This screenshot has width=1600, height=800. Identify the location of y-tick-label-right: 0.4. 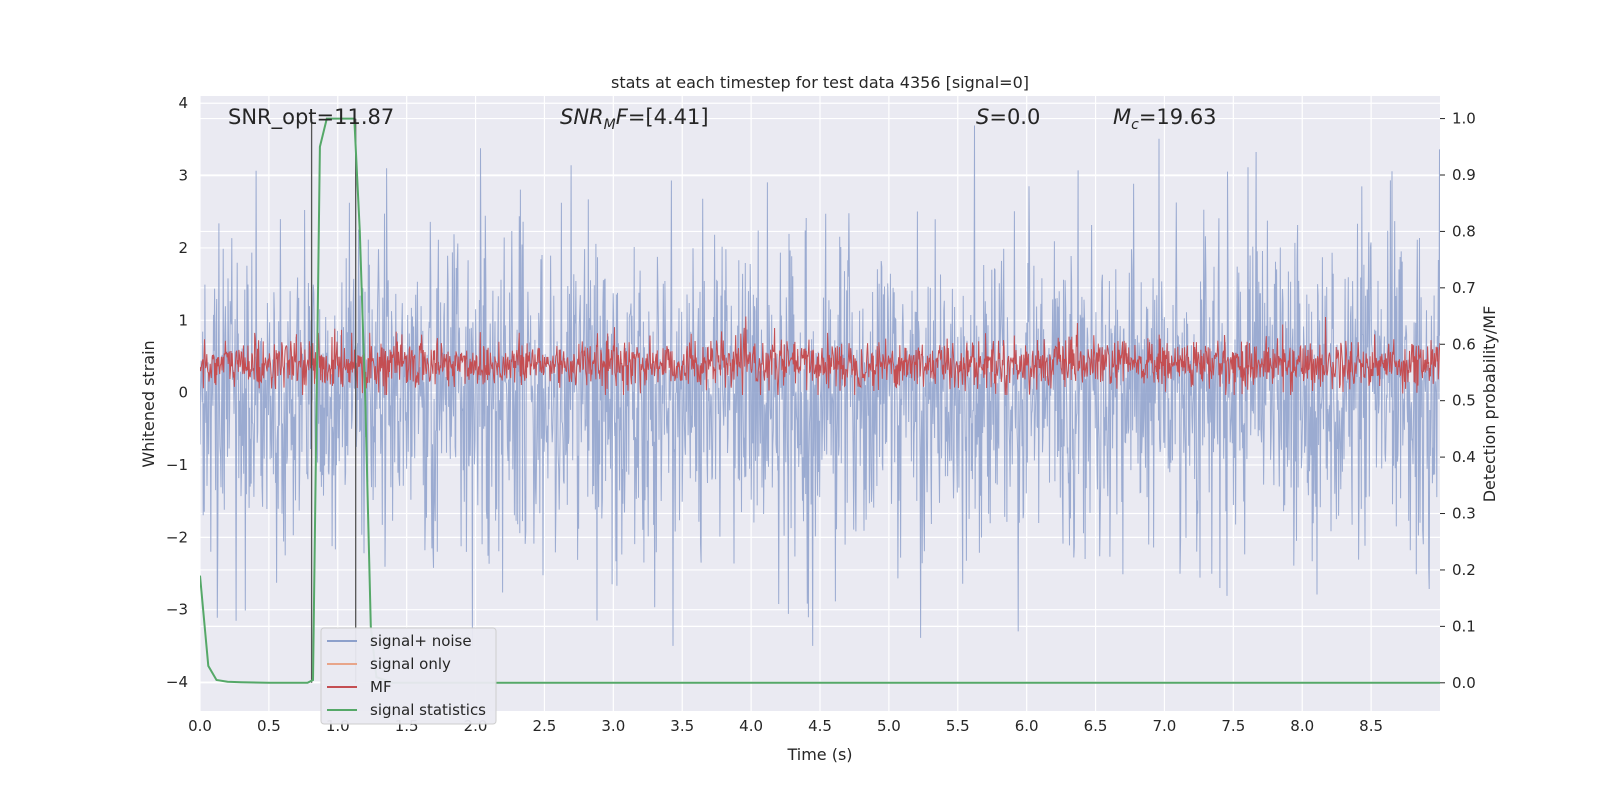
(1464, 457).